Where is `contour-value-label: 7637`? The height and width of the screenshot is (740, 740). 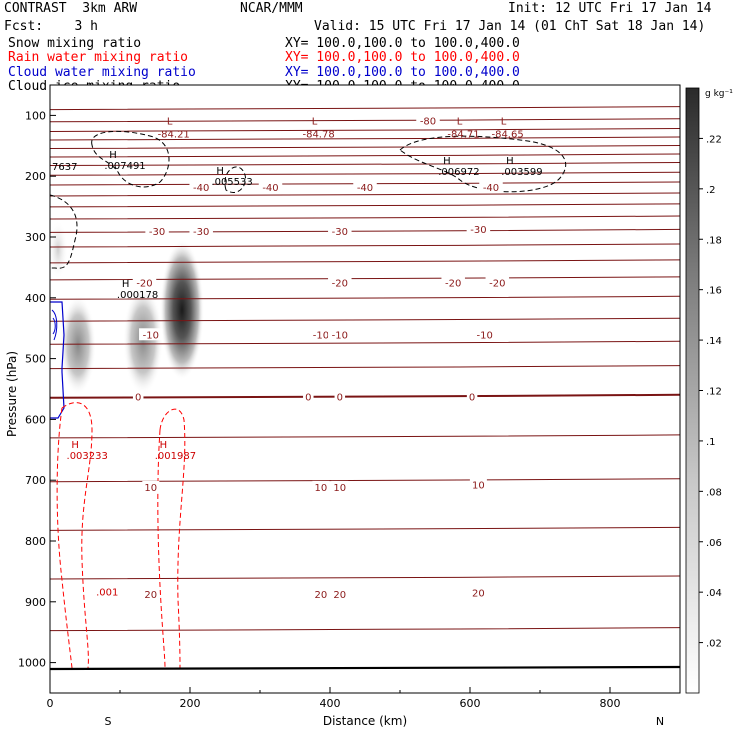 contour-value-label: 7637 is located at coordinates (64, 167).